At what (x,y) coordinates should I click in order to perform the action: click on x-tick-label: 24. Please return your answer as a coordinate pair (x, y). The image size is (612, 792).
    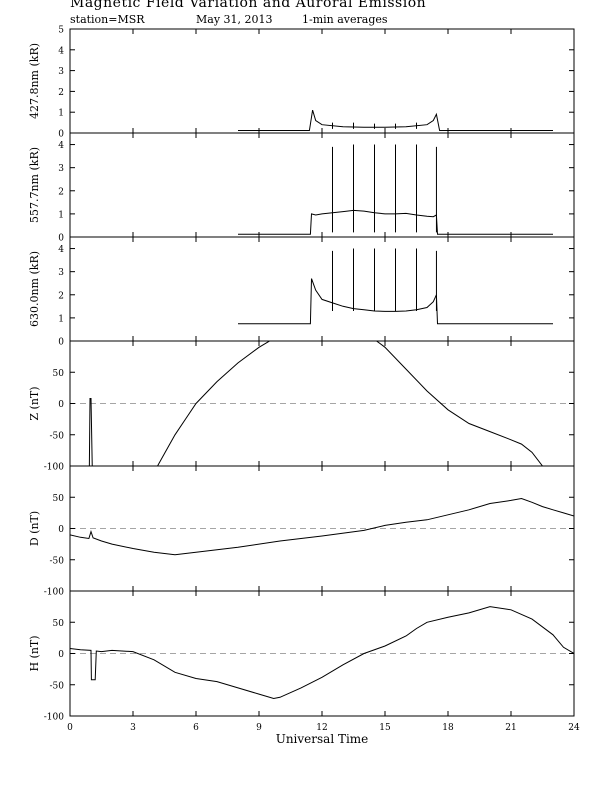
    Looking at the image, I should click on (574, 728).